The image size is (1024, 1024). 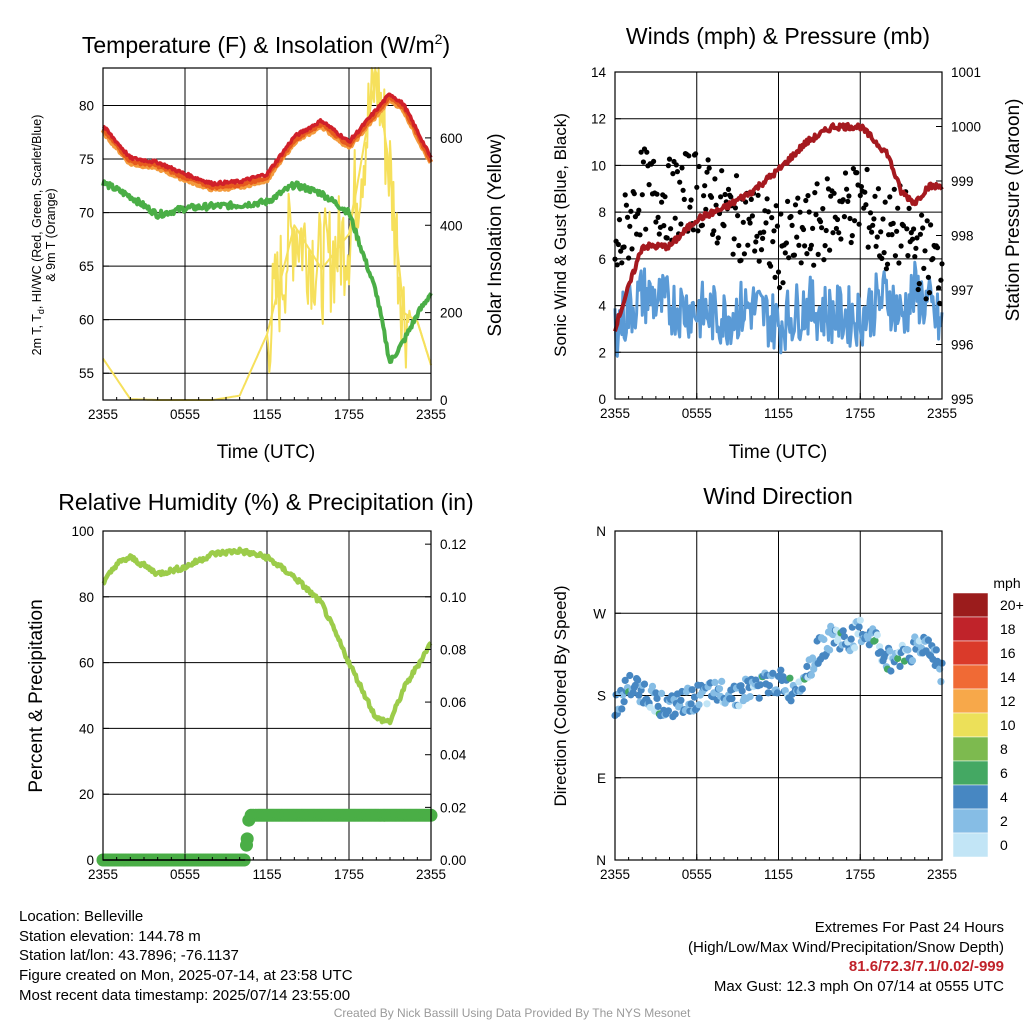 I want to click on winds-y2tick-label: 999, so click(x=962, y=181).